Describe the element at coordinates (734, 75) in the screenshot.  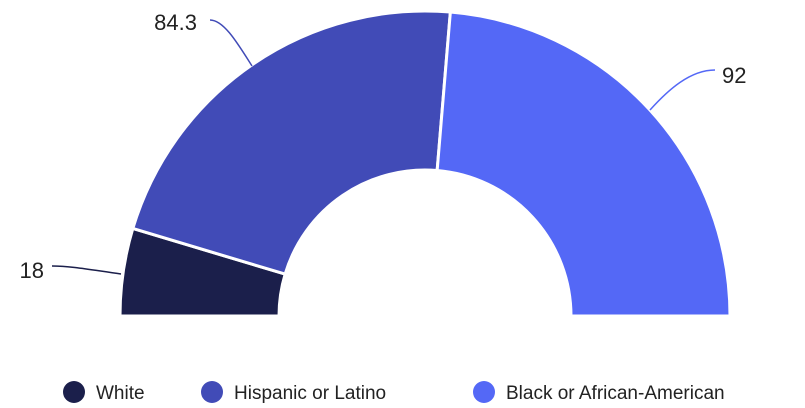
I see `data-label-black-or-african-american: 92` at that location.